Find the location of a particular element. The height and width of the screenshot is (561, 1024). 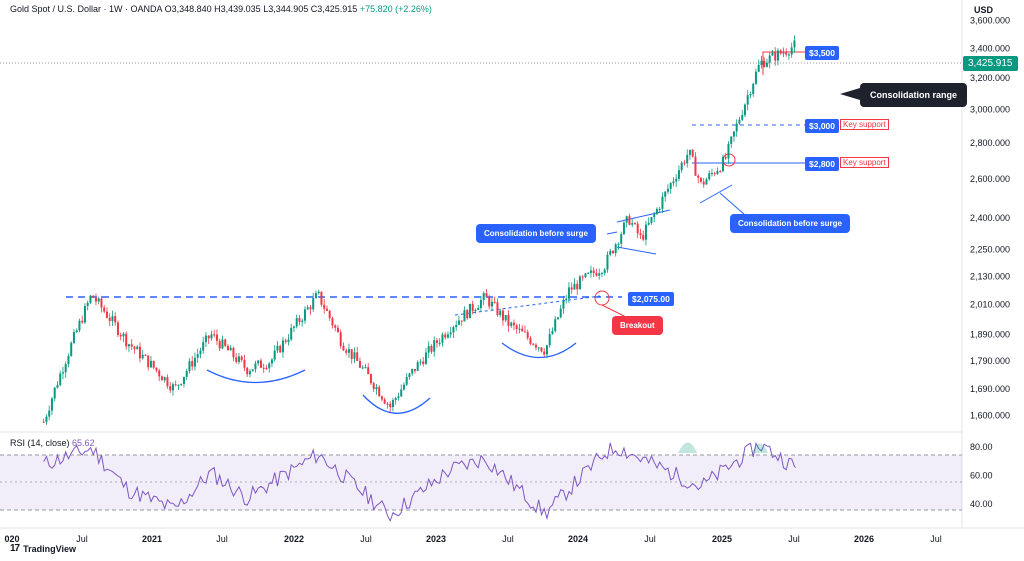

label-3500: $3,500 is located at coordinates (822, 53).